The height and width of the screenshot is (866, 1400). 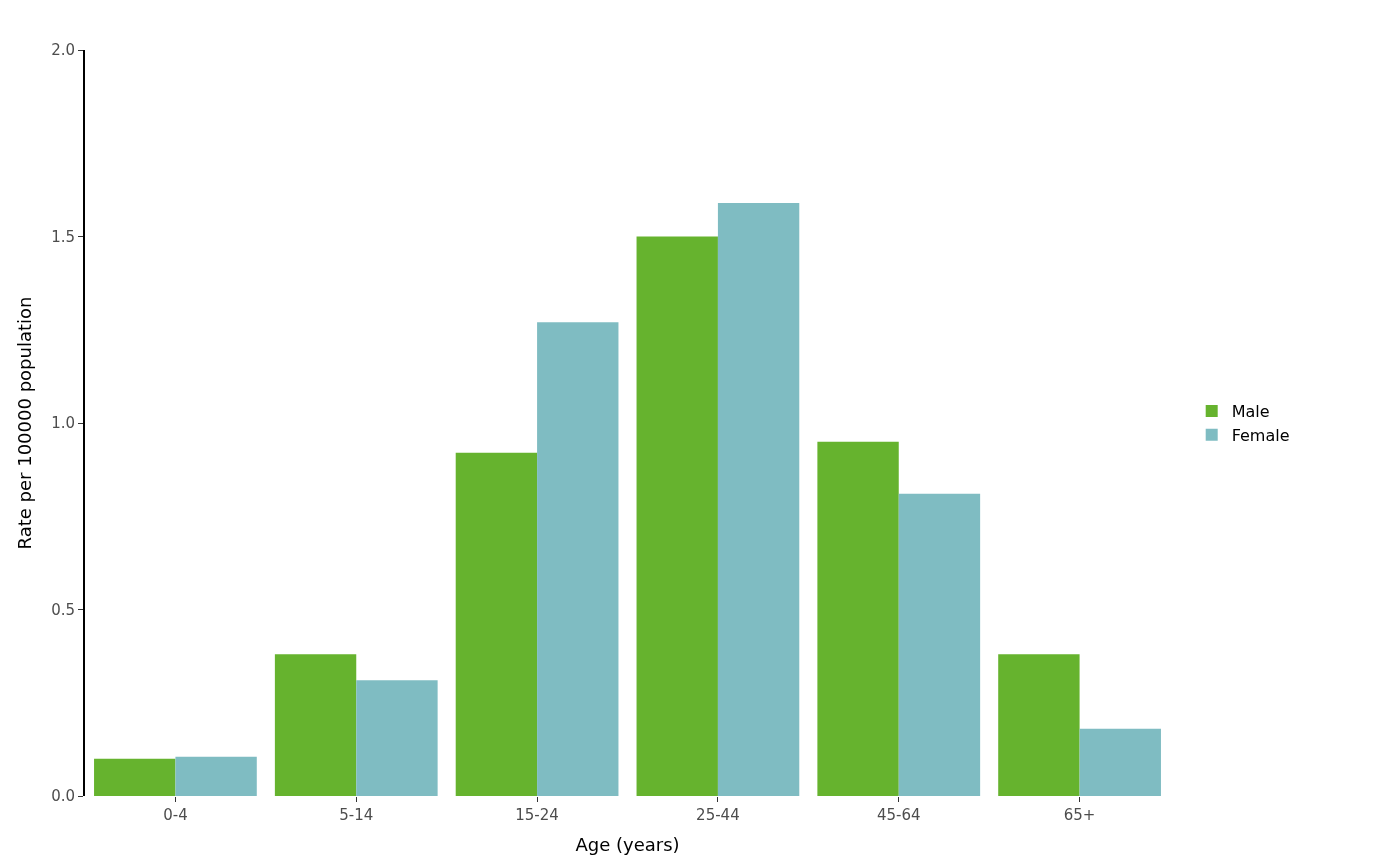 What do you see at coordinates (1250, 412) in the screenshot?
I see `legend-label: Male` at bounding box center [1250, 412].